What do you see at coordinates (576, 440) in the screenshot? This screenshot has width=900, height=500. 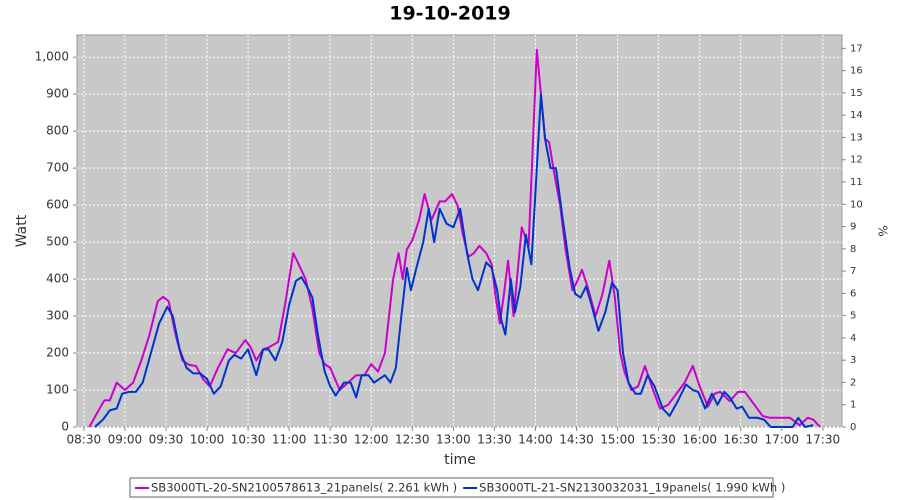 I see `x-tick-label: 14:30` at bounding box center [576, 440].